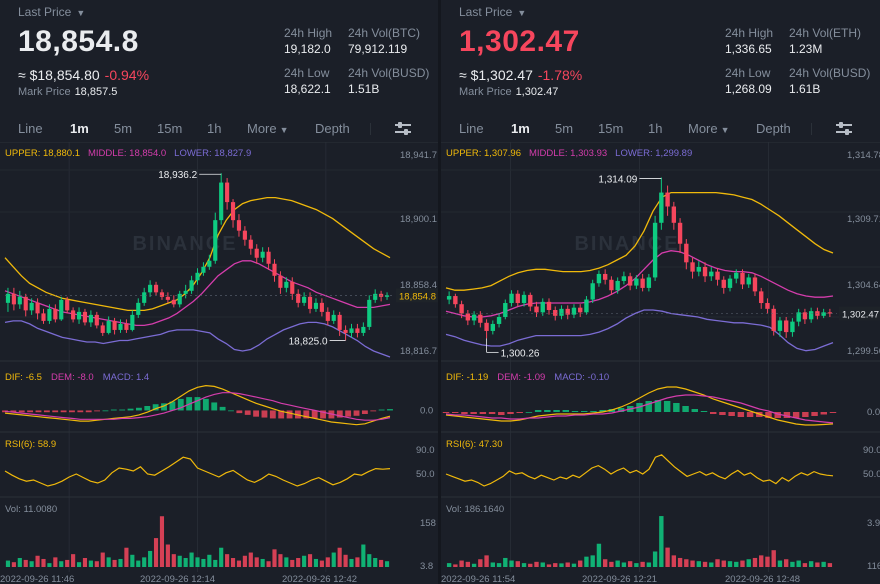 The image size is (880, 584). Describe the element at coordinates (197, 408) in the screenshot. I see `macd-histogram` at that location.